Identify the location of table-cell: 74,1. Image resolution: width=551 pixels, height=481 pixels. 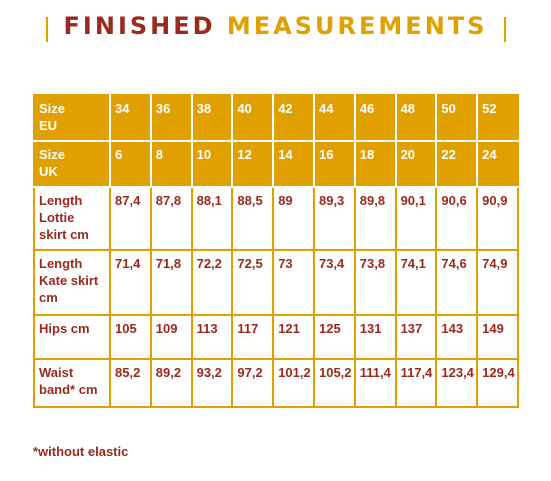
(416, 282).